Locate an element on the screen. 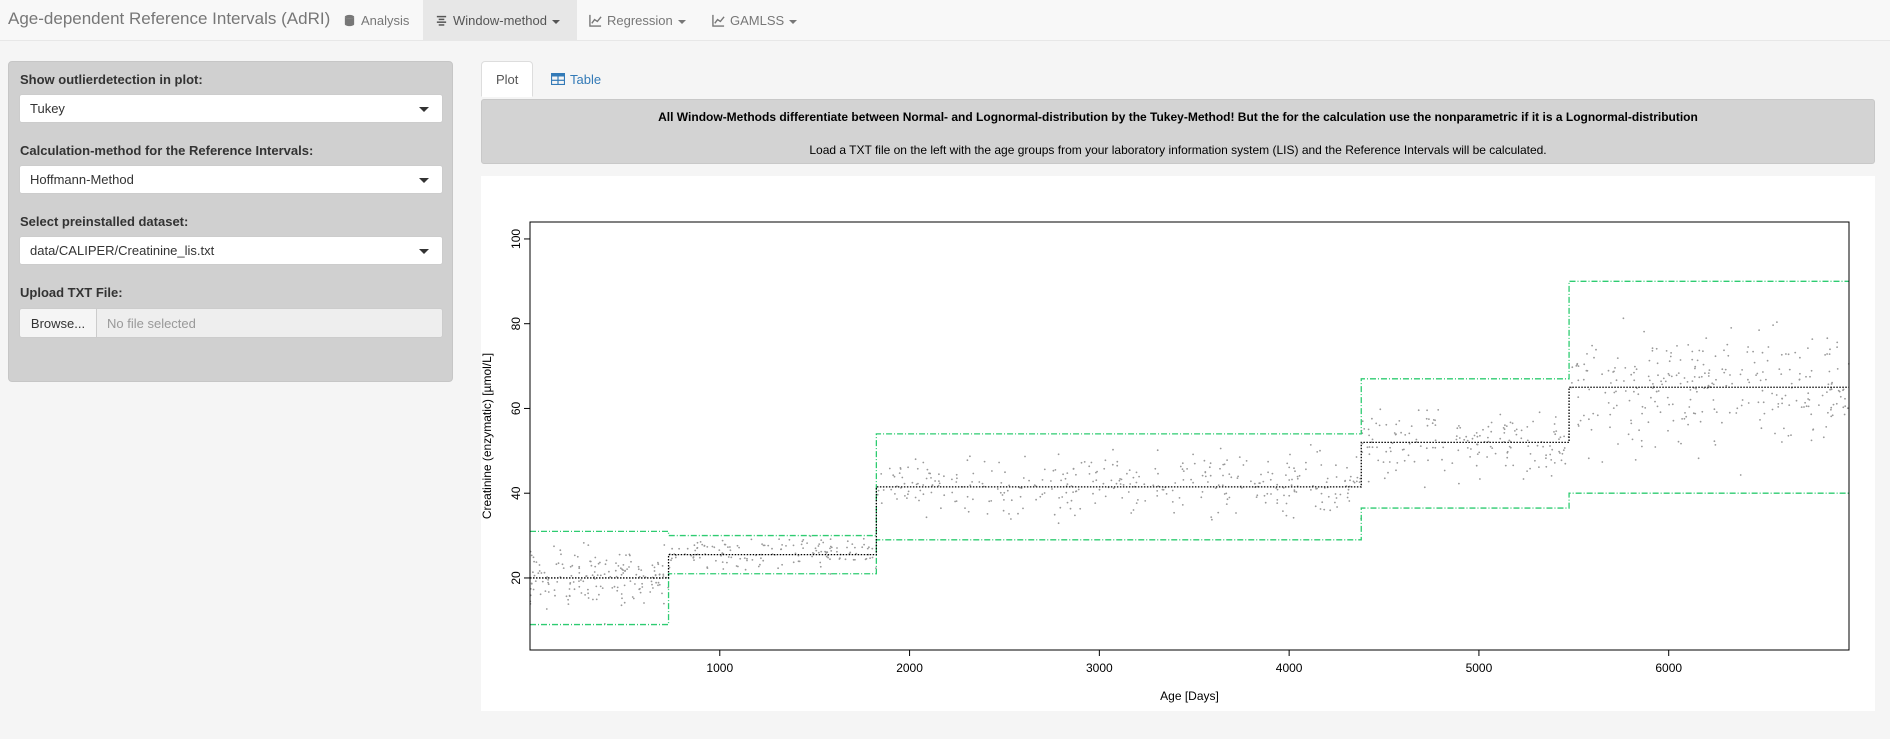  app-brand: Age-dependent Reference Intervals (AdRI) is located at coordinates (169, 18).